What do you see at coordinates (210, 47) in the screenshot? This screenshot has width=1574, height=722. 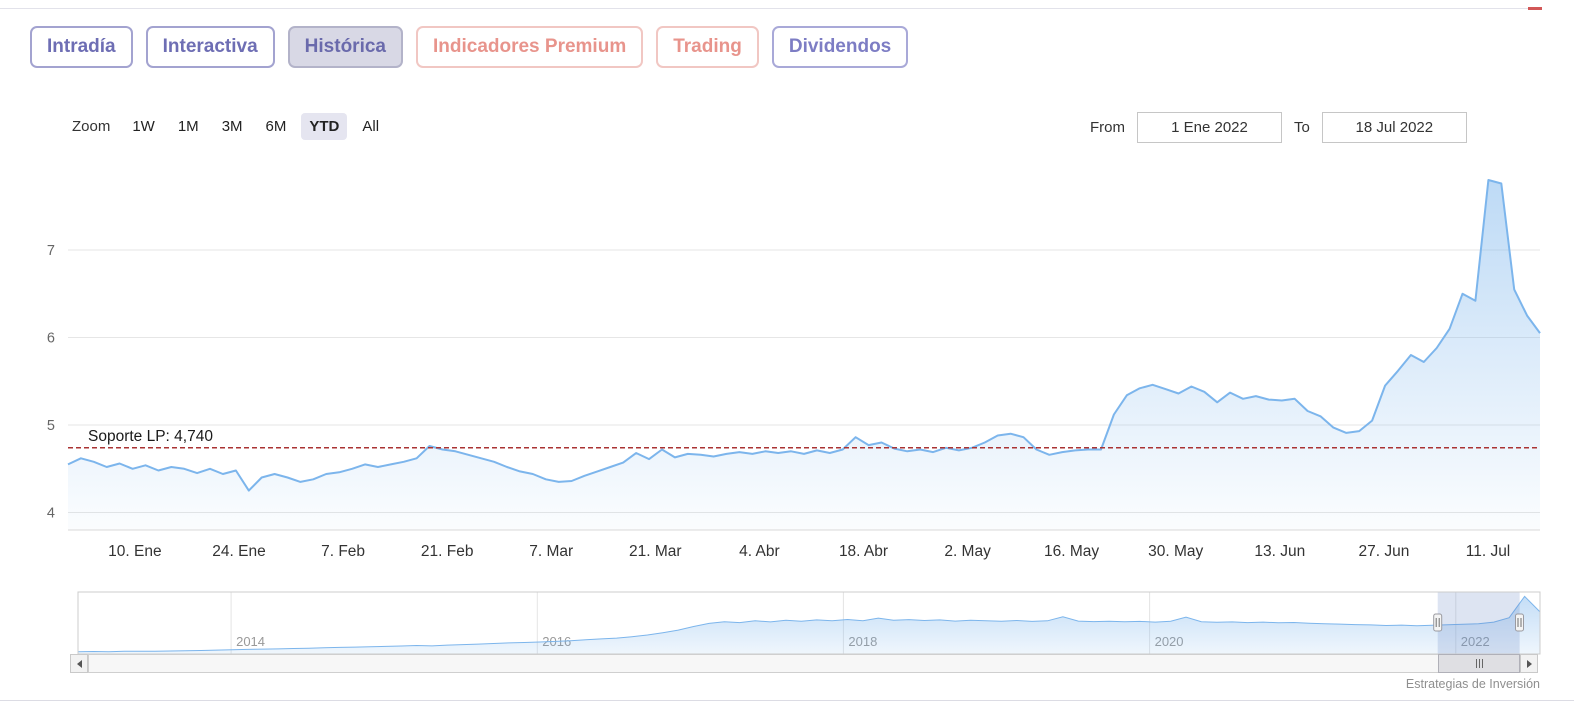 I see `tab-interactiva: Interactiva` at bounding box center [210, 47].